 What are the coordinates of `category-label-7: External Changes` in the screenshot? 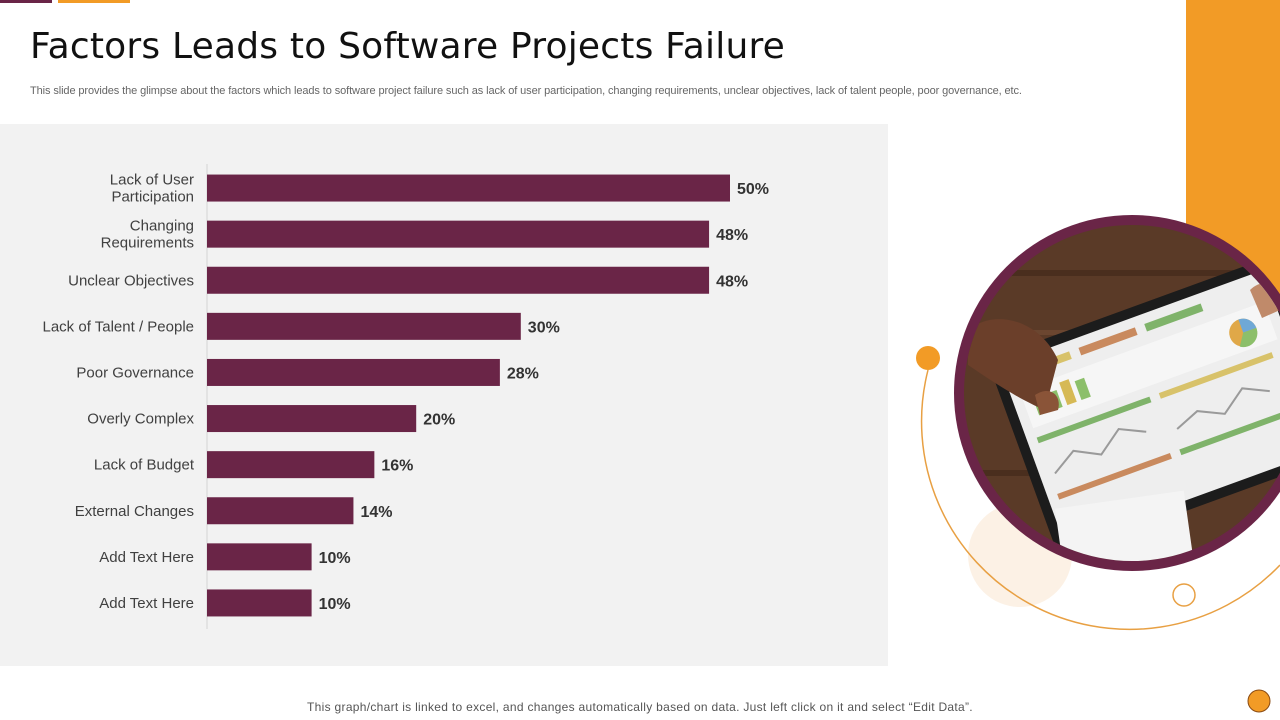 It's located at (134, 511).